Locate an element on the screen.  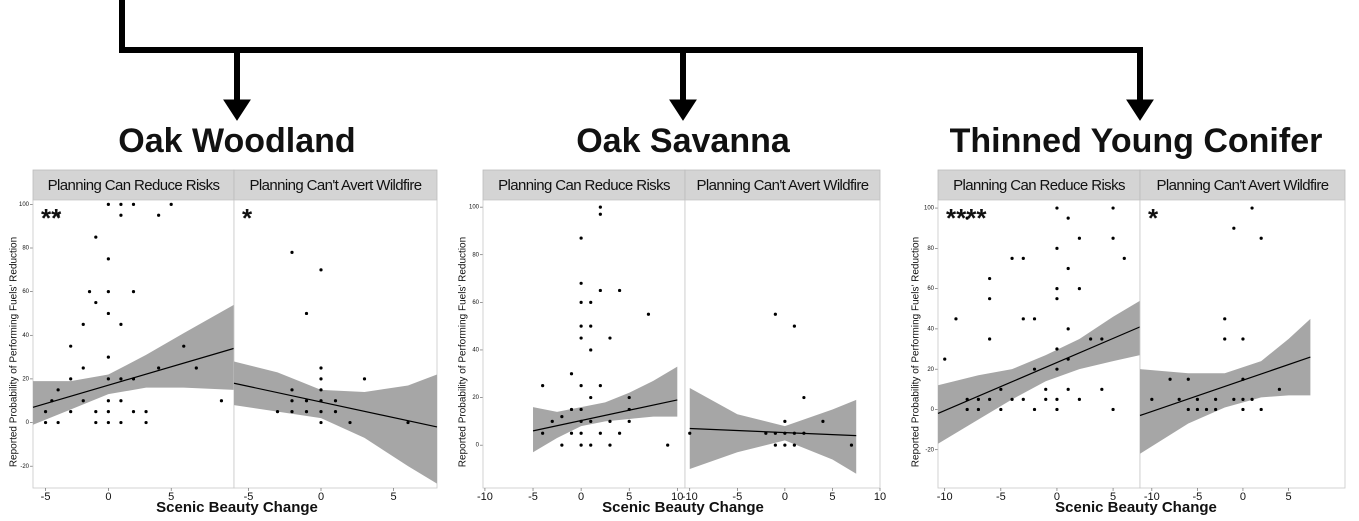
group-title: Oak Savanna is located at coordinates (683, 141).